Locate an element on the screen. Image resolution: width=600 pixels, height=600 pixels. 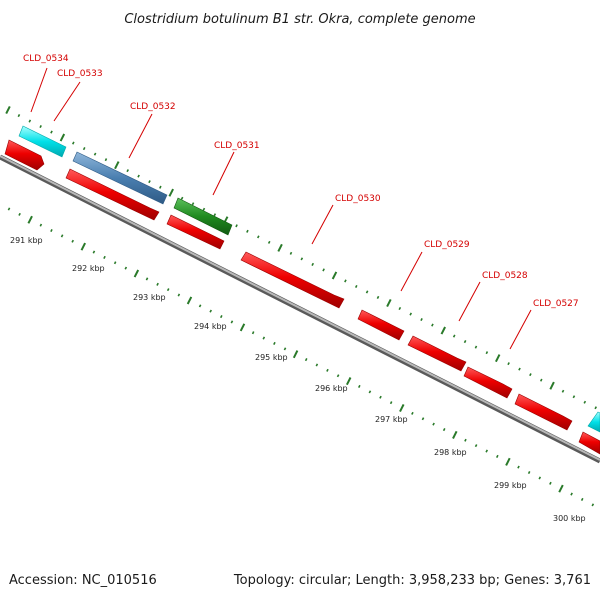
gene-label-cld-0528: CLD_0528 is located at coordinates (505, 276).